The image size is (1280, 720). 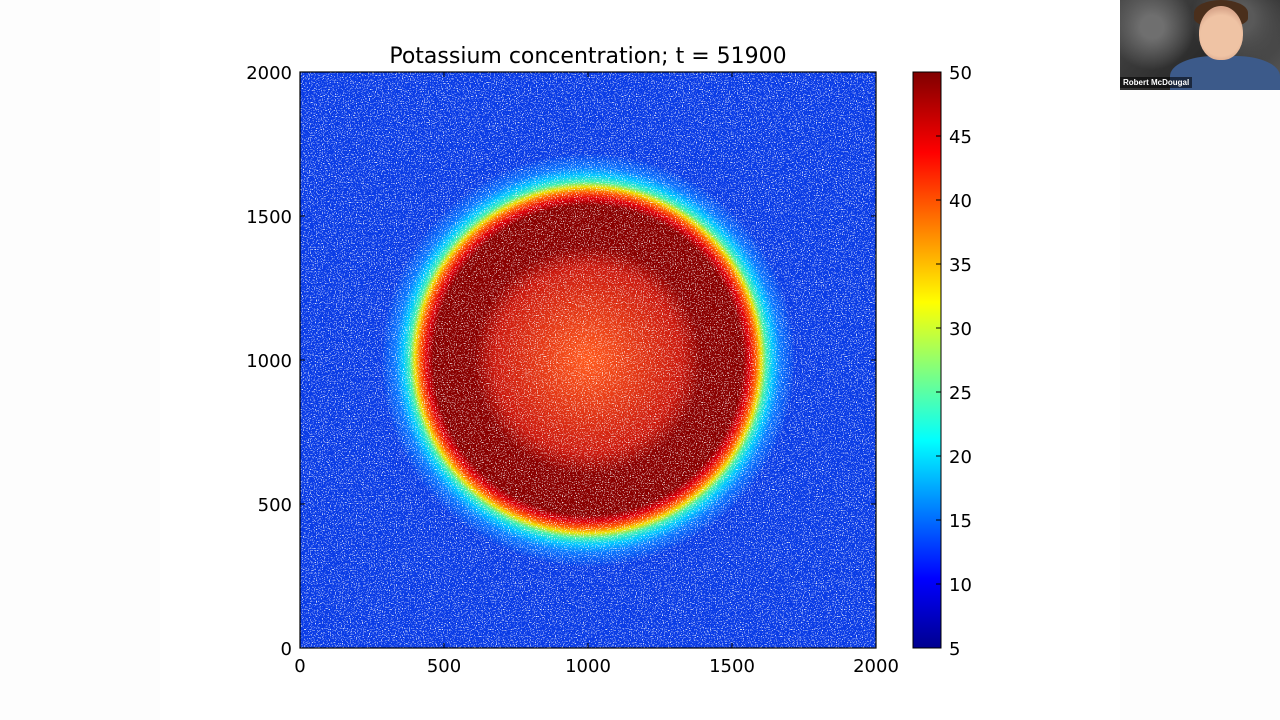 I want to click on x-tick-label: 1500, so click(x=732, y=666).